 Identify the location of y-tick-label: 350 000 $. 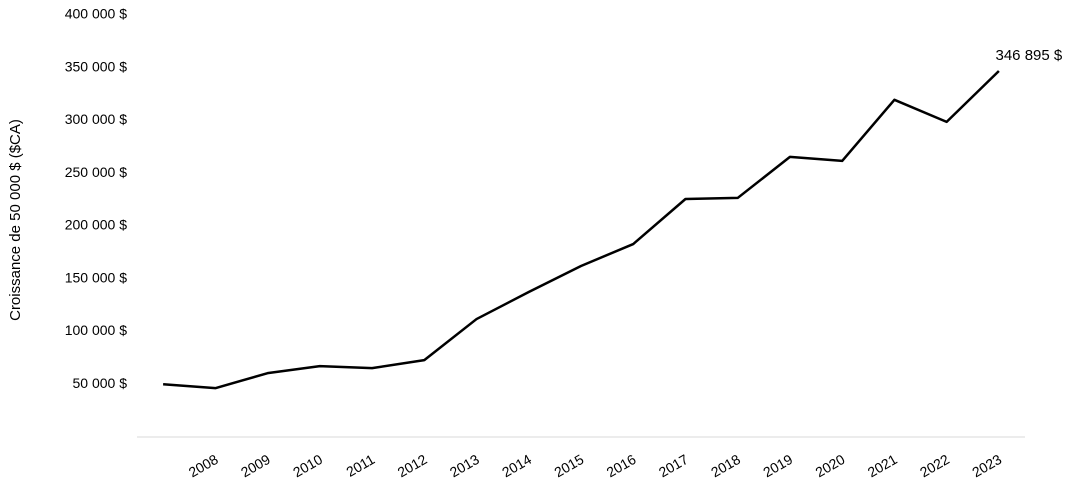
(96, 66).